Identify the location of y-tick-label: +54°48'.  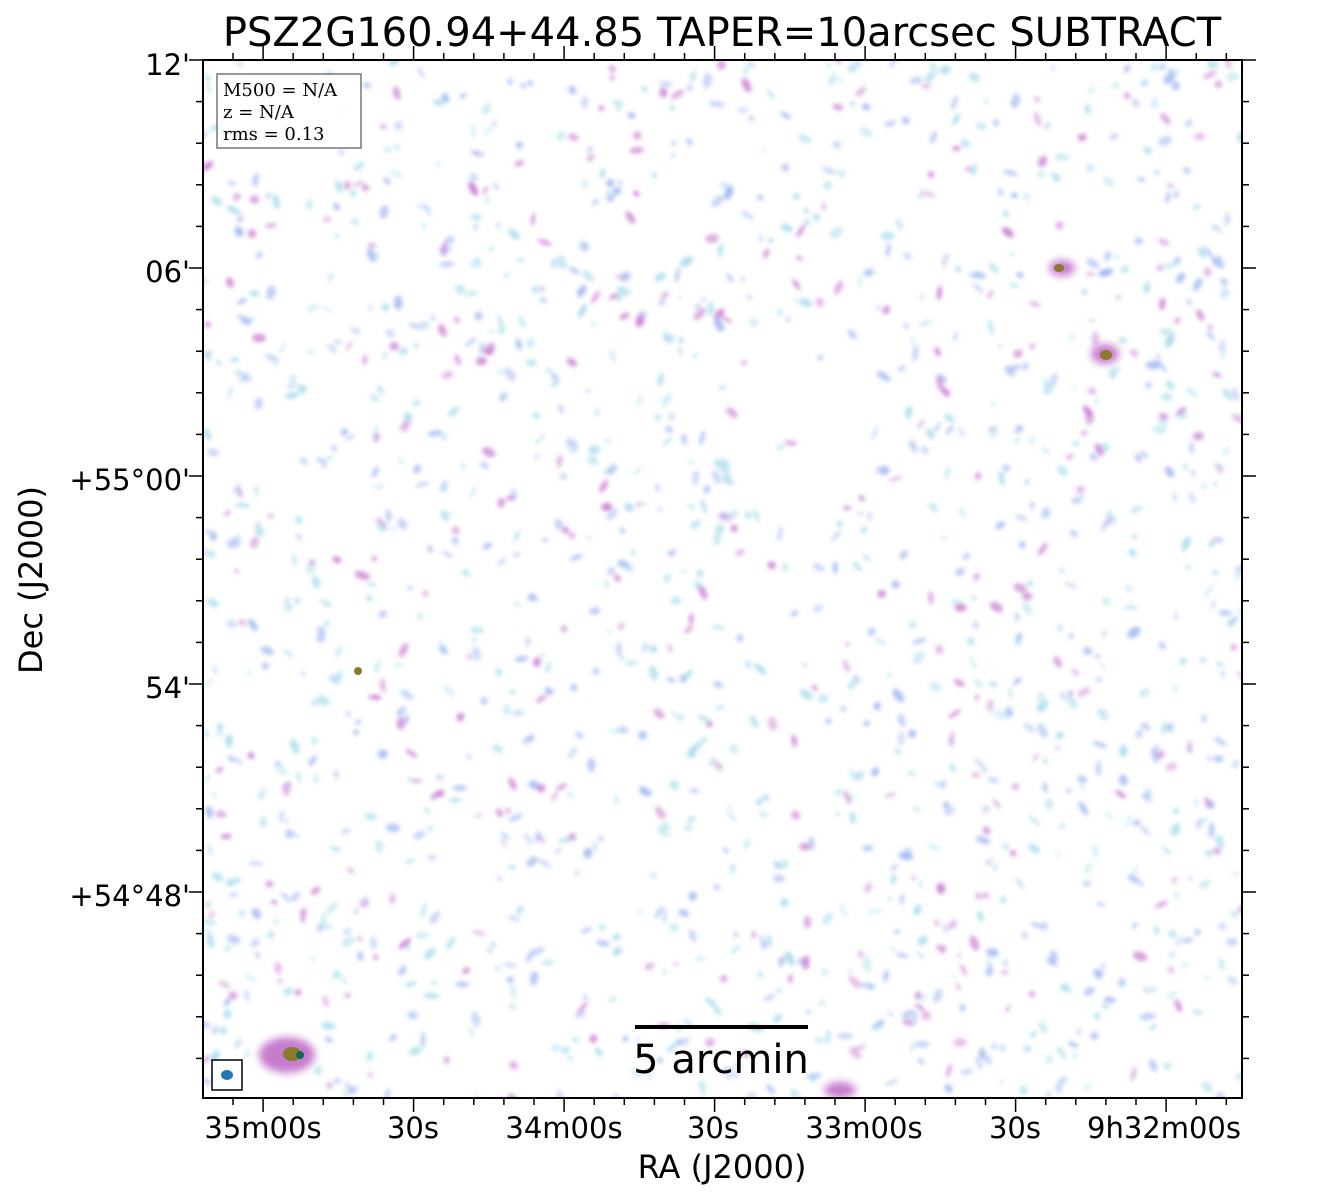
(129, 896).